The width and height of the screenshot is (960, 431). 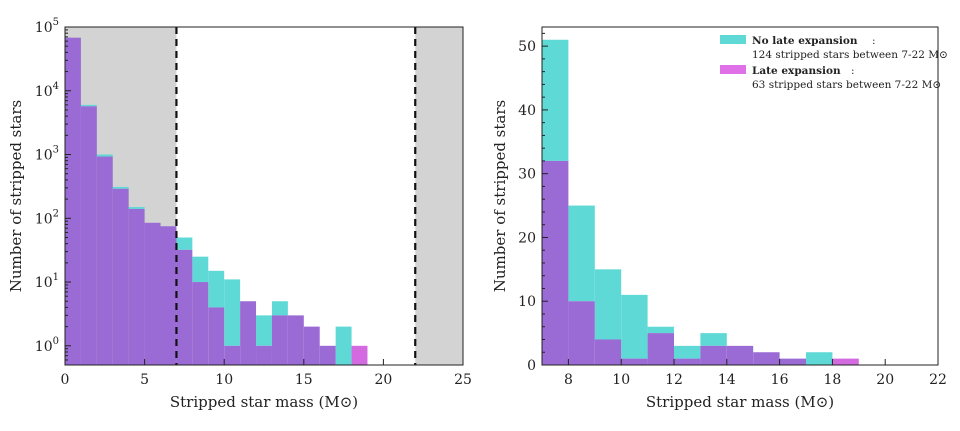 I want to click on x-tick-label: 8, so click(x=568, y=380).